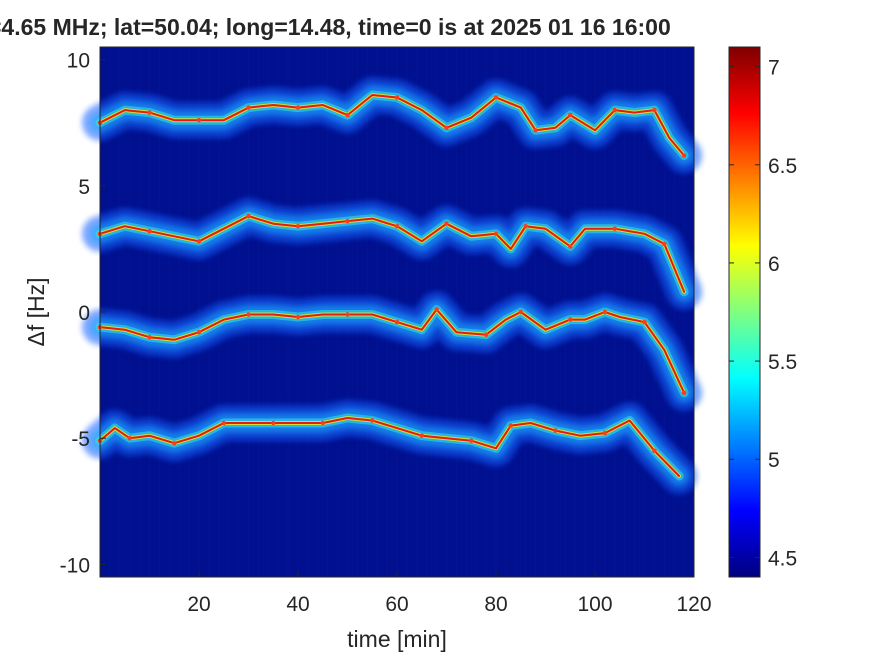  I want to click on x-tick-label: 100, so click(594, 604).